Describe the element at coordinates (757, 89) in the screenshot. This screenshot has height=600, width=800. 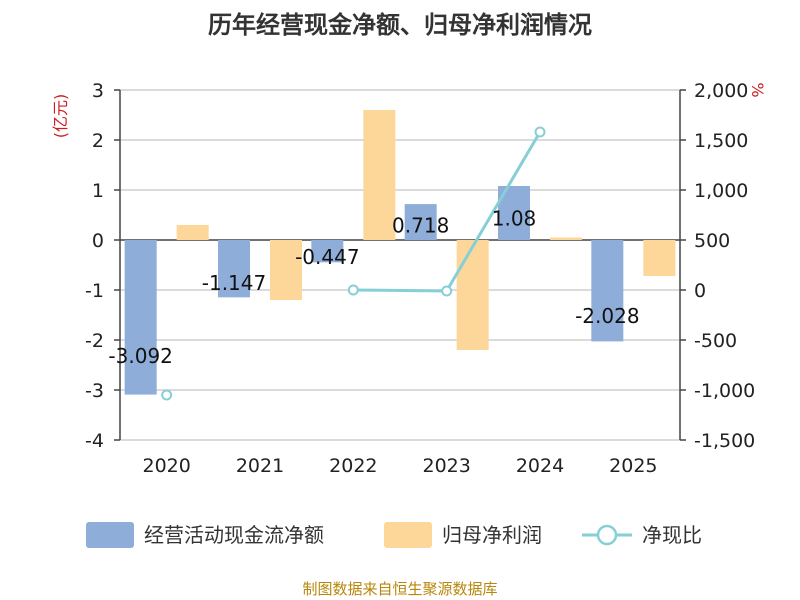
I see `right-axis-unit: %` at that location.